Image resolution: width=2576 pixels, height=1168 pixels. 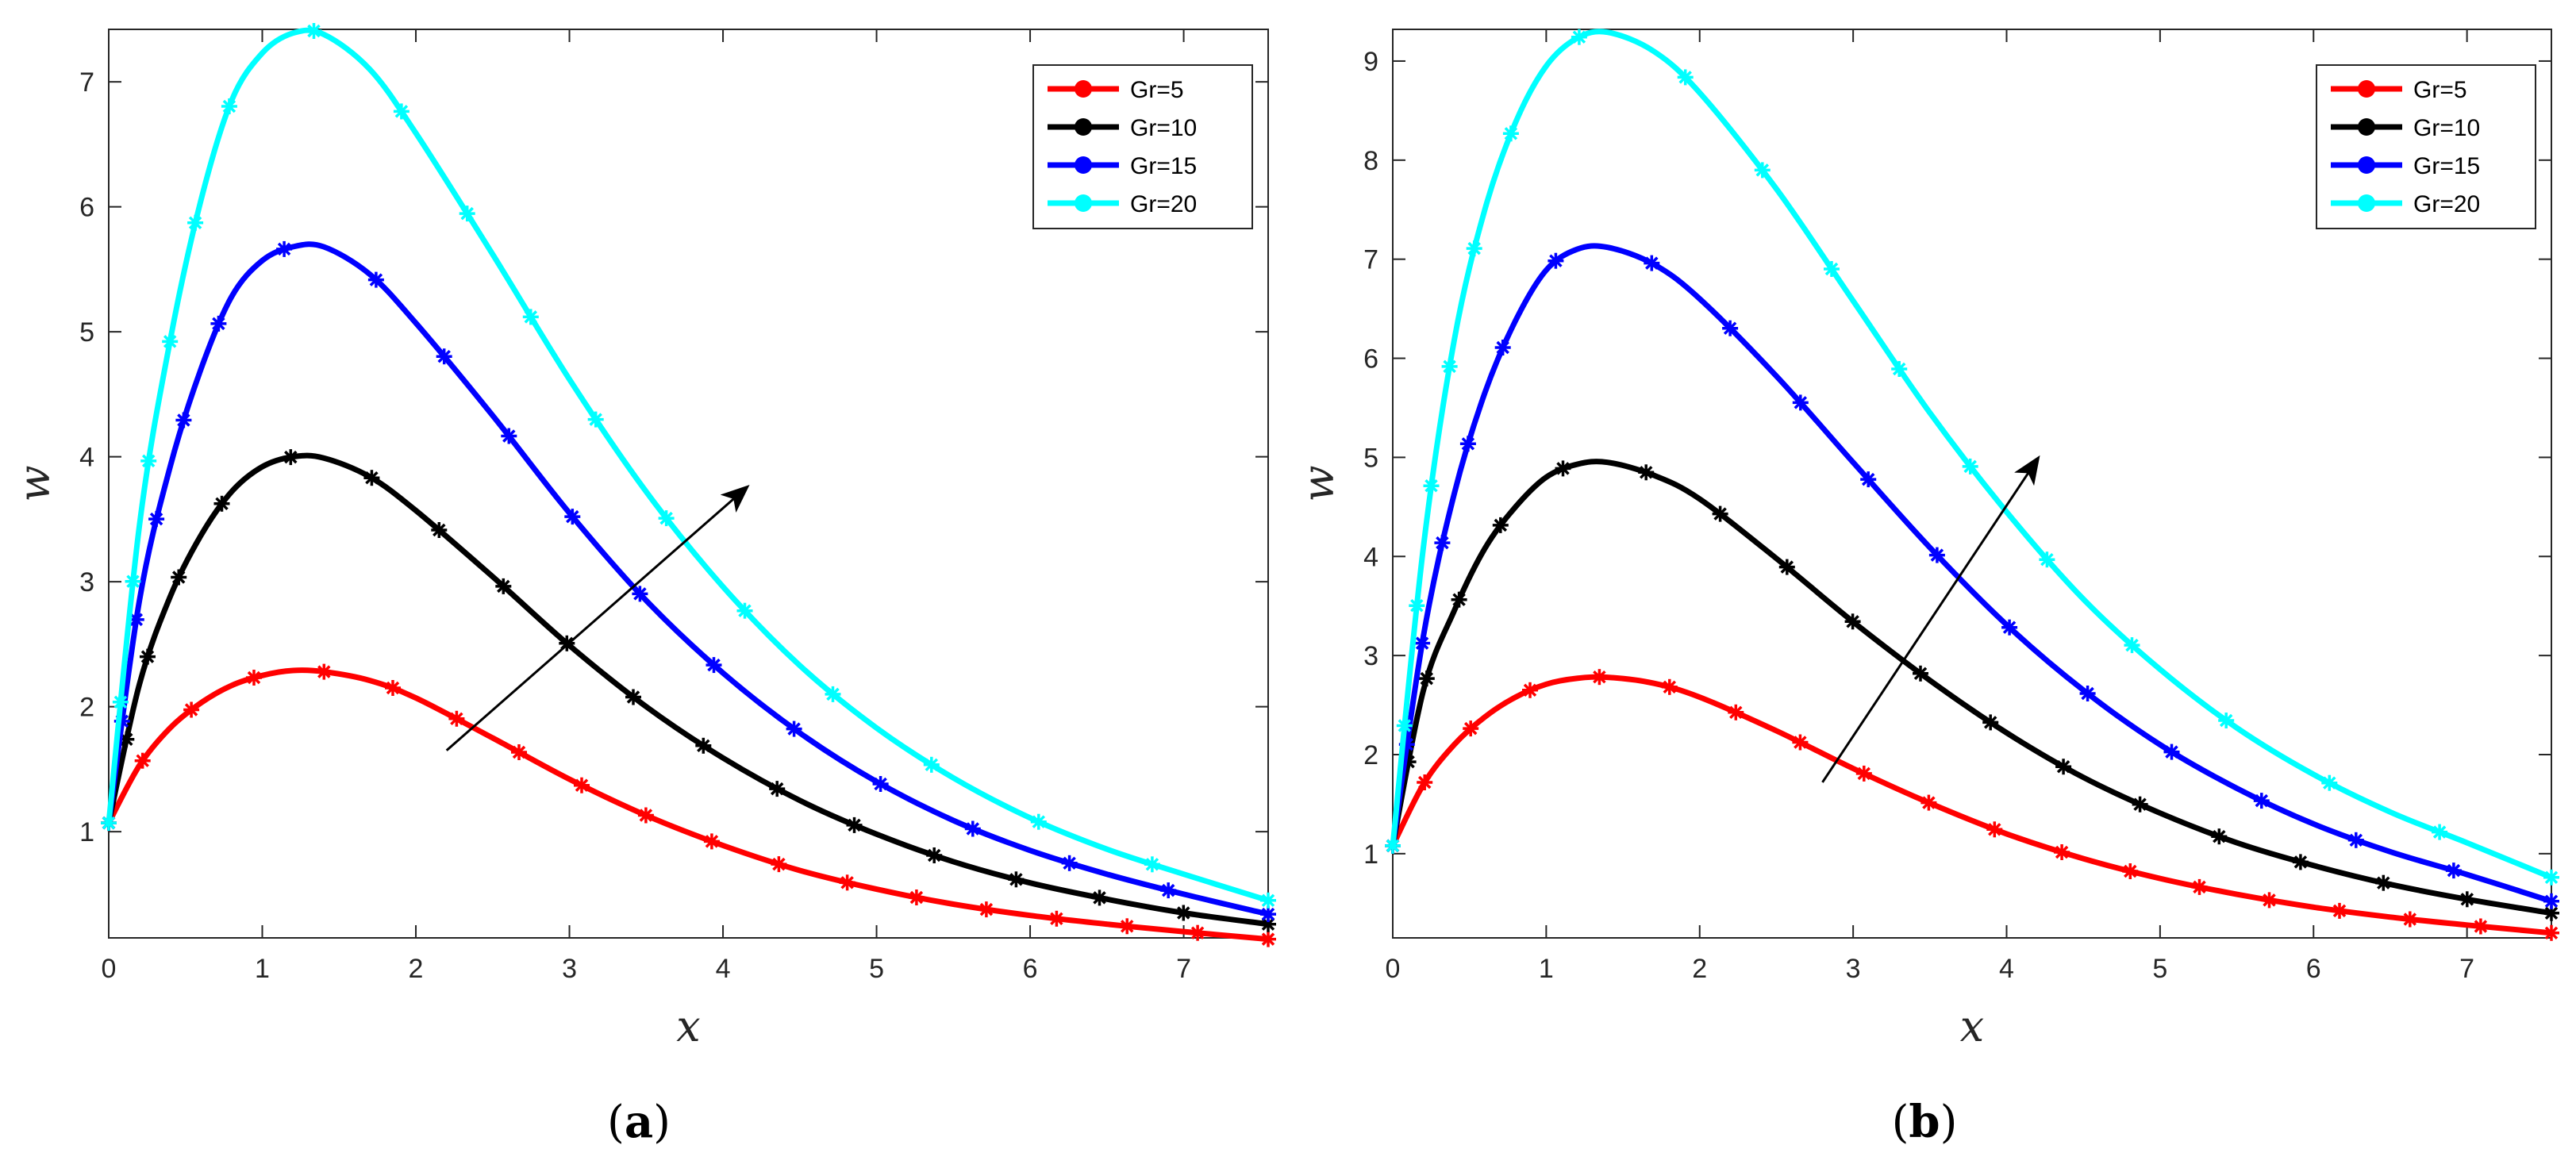 What do you see at coordinates (2466, 969) in the screenshot?
I see `panel-b-xtick-label: 7` at bounding box center [2466, 969].